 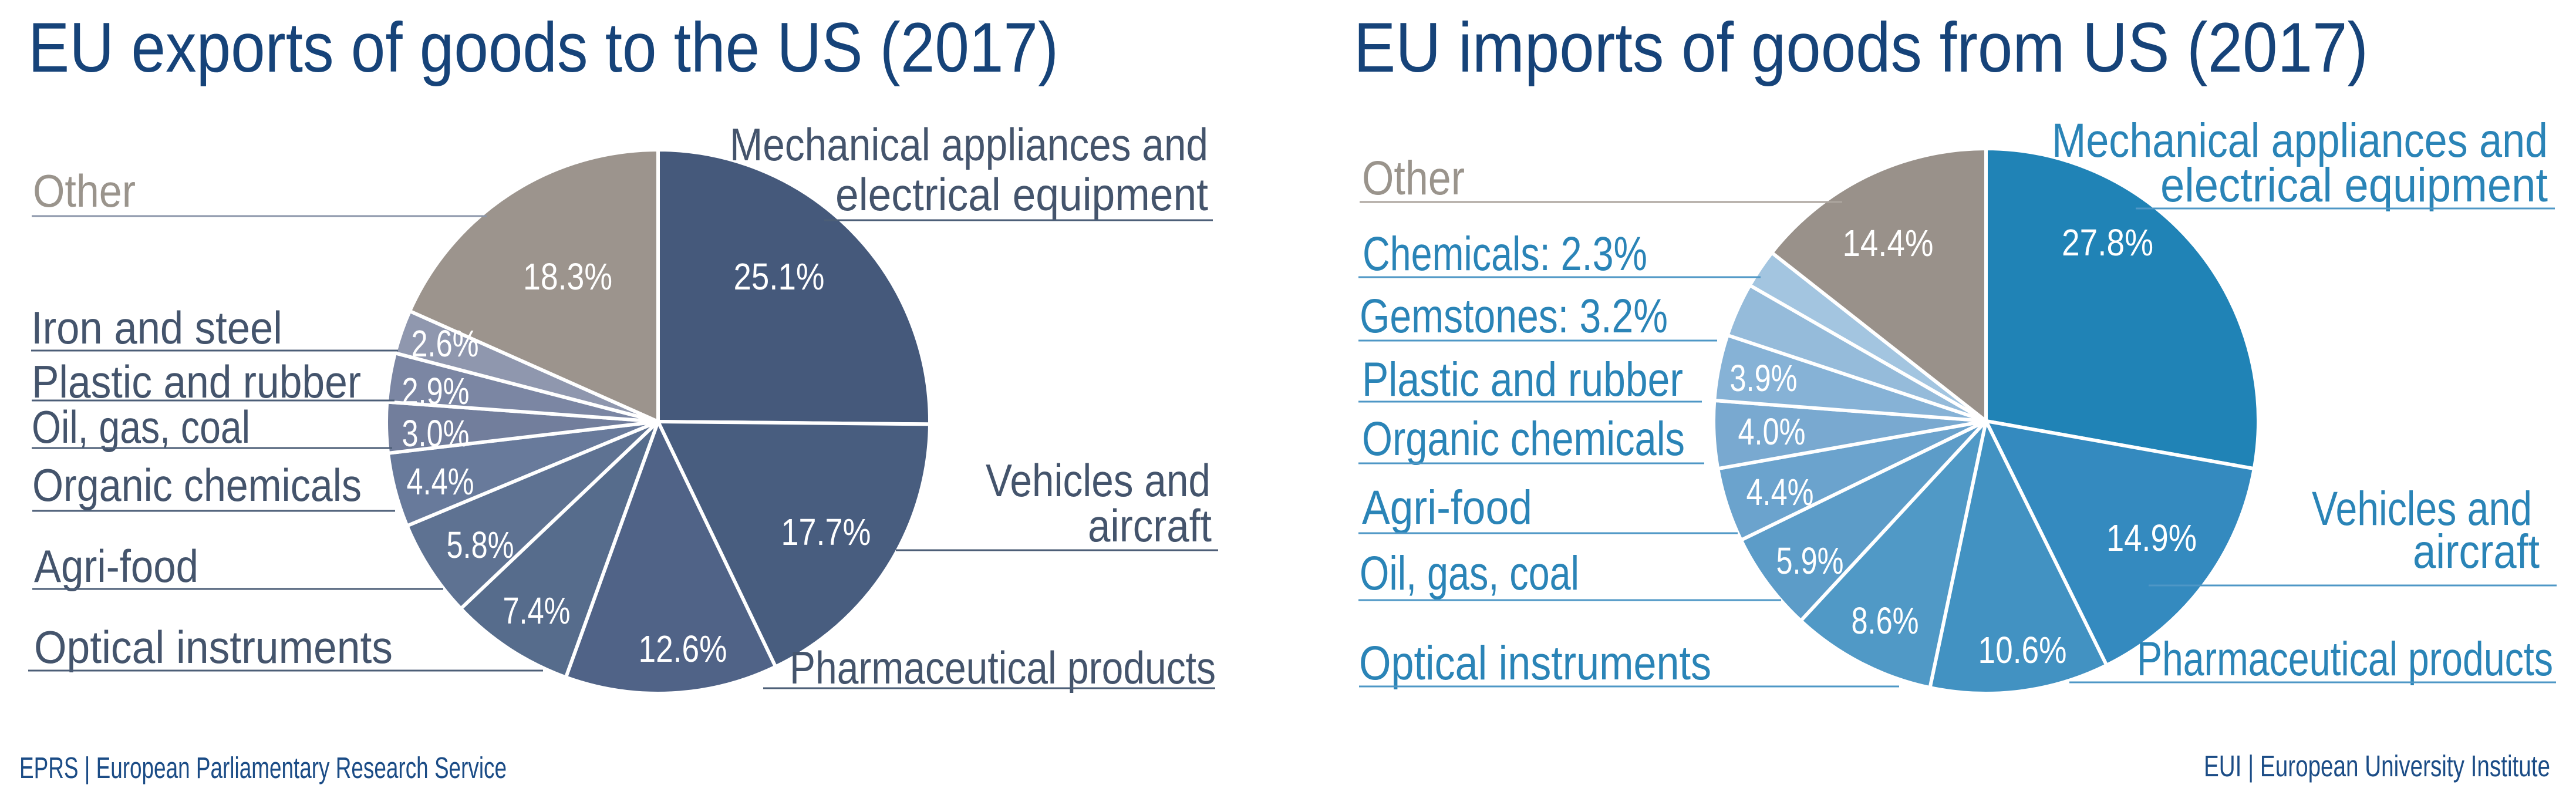 What do you see at coordinates (1861, 47) in the screenshot?
I see `svg-text:EU imports of goods from US (2: EU imports of goods from US (2017)` at bounding box center [1861, 47].